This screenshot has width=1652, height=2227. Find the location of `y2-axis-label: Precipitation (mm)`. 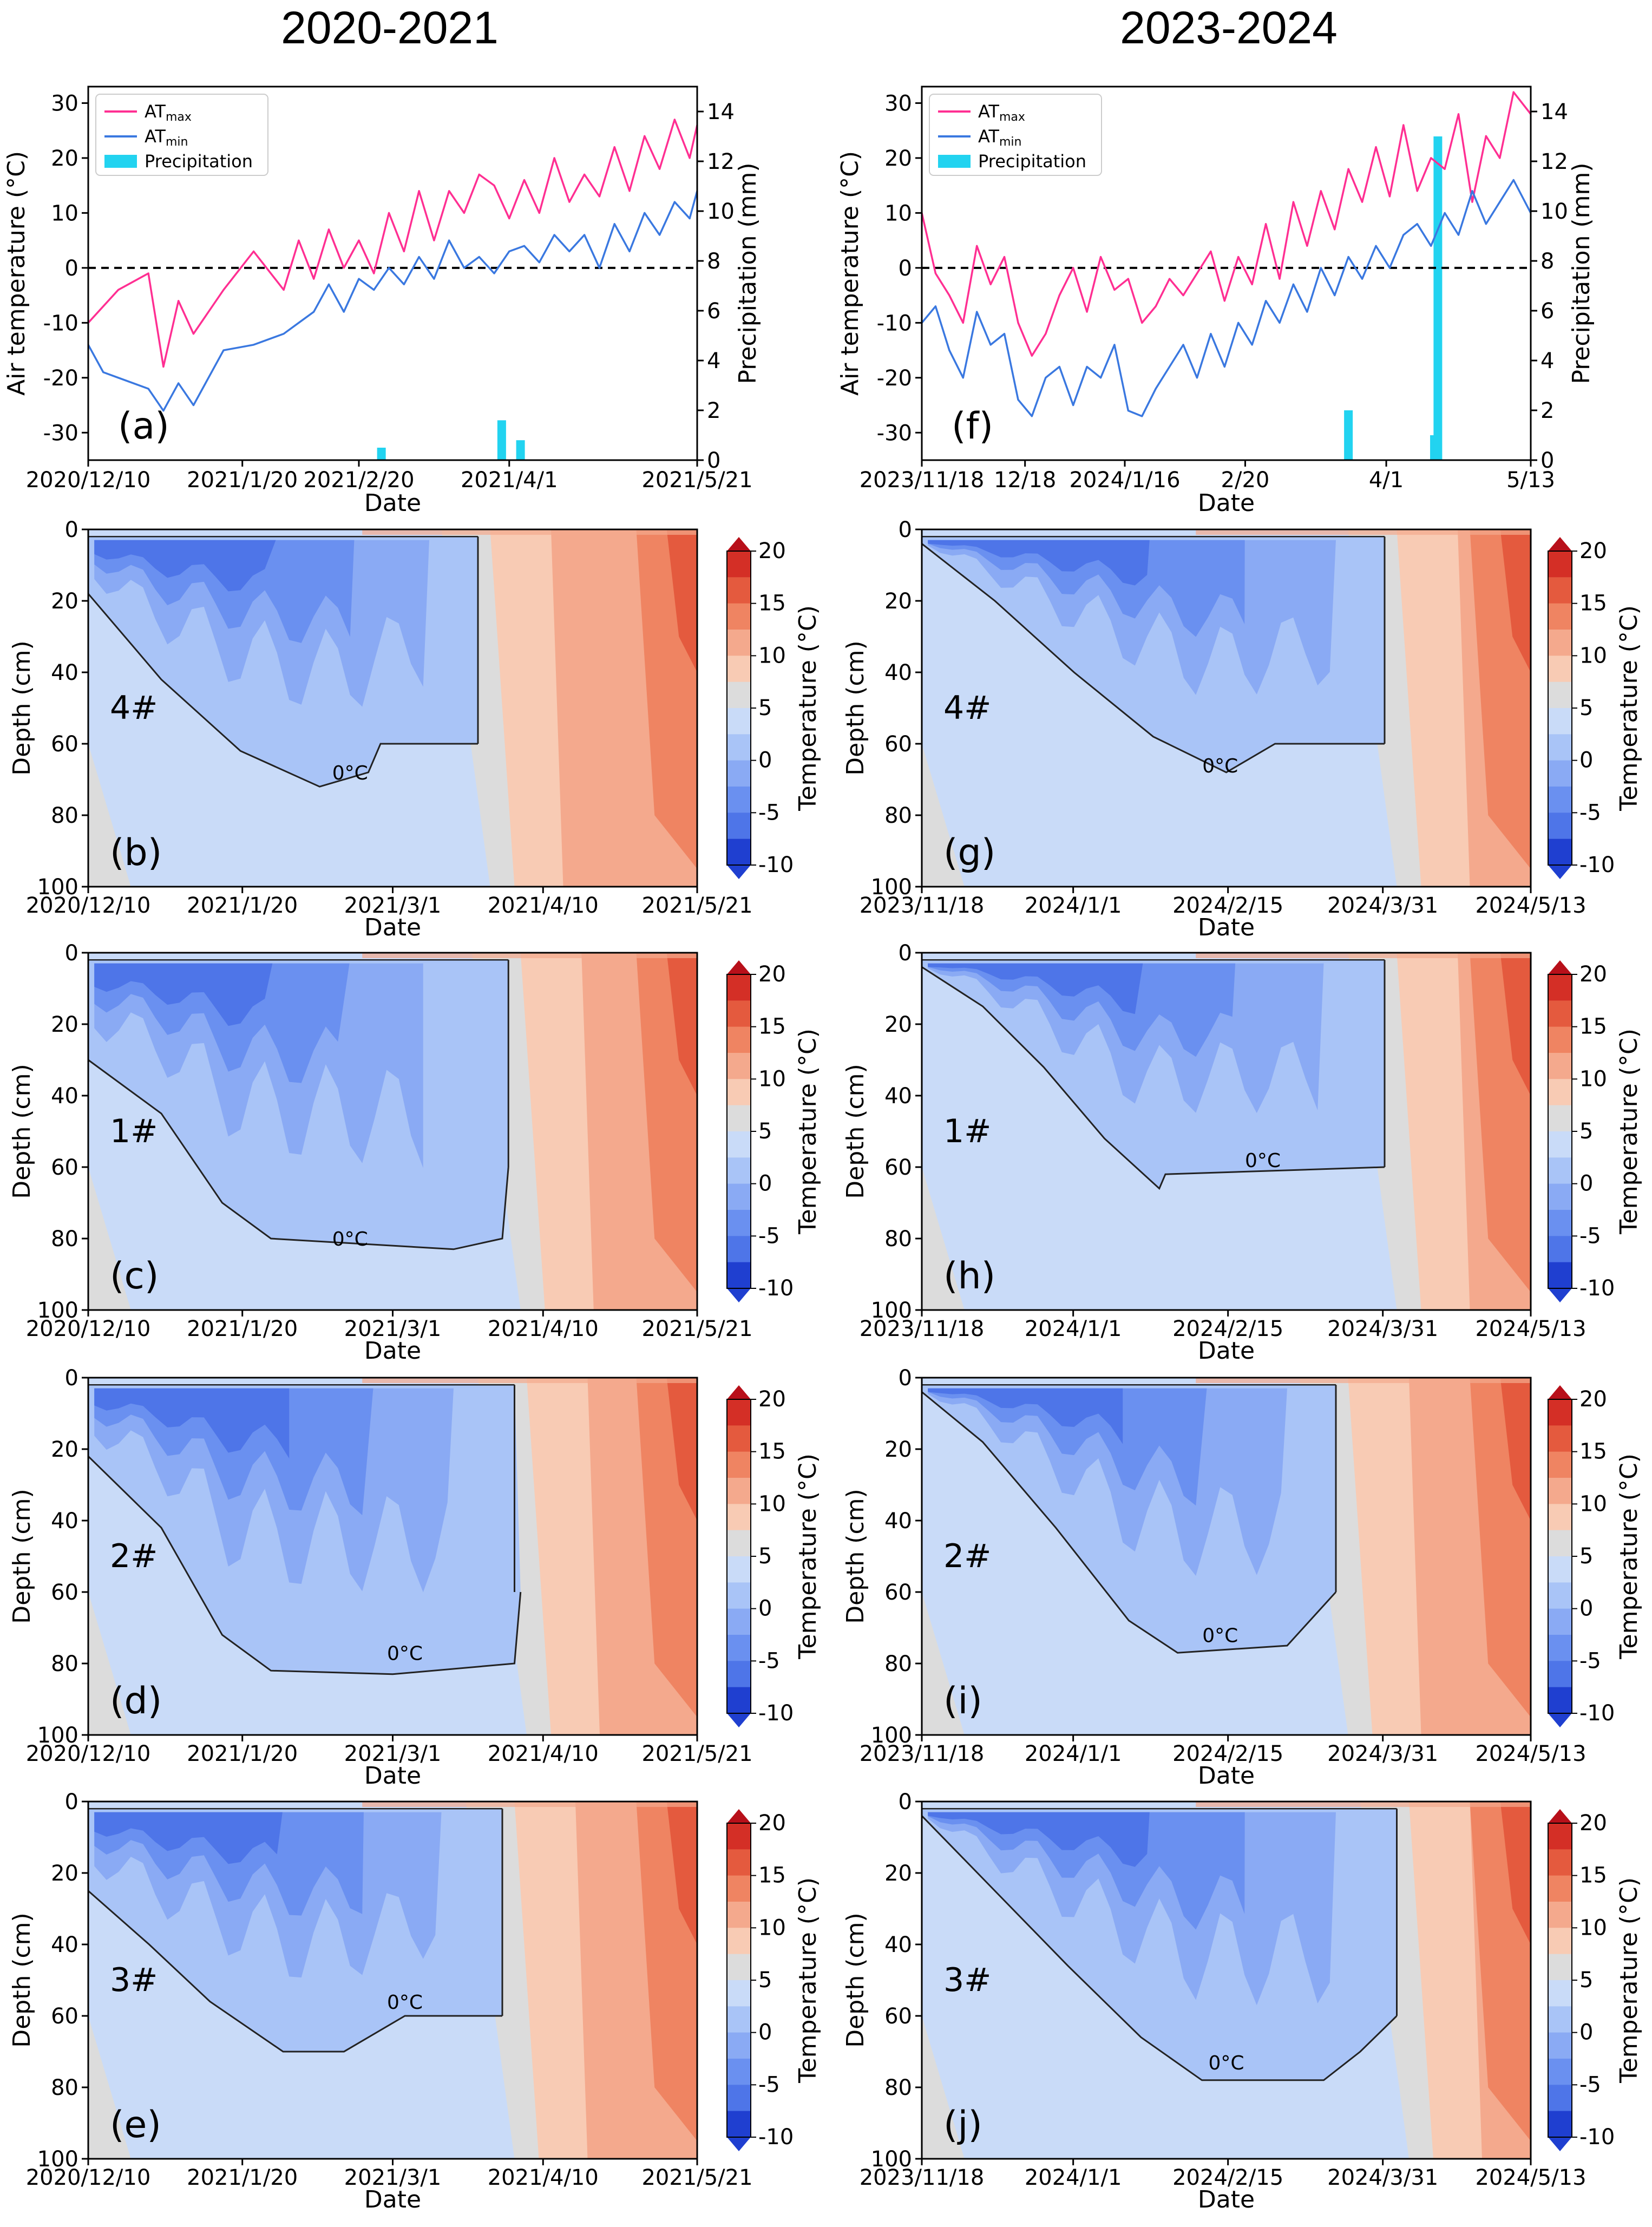

y2-axis-label: Precipitation (mm) is located at coordinates (748, 273).